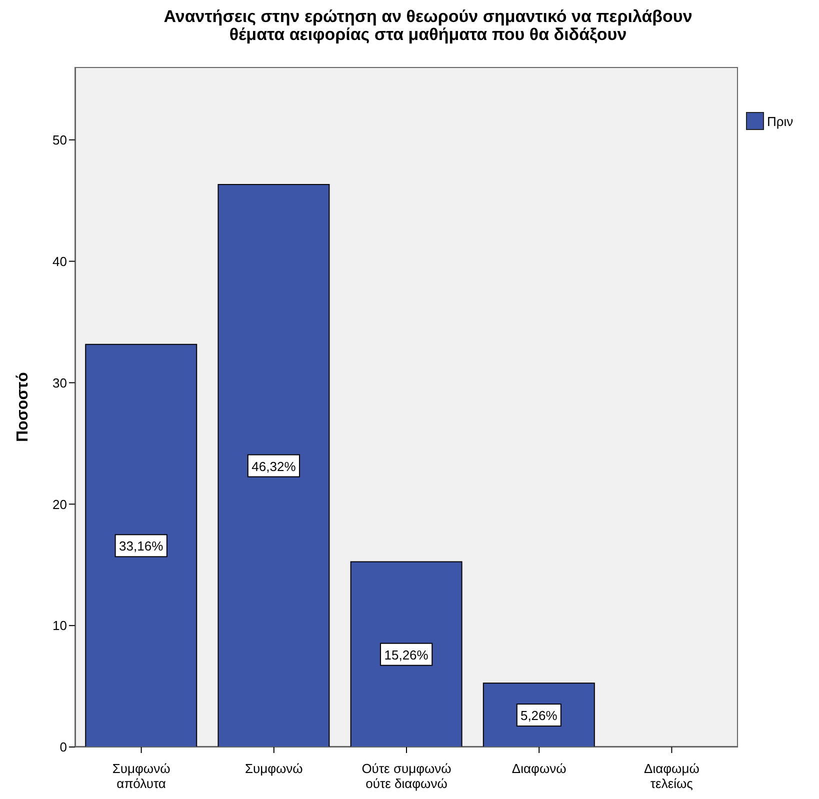 Image resolution: width=819 pixels, height=799 pixels. I want to click on x-tick-label: Διαφωμώ τελείως, so click(672, 776).